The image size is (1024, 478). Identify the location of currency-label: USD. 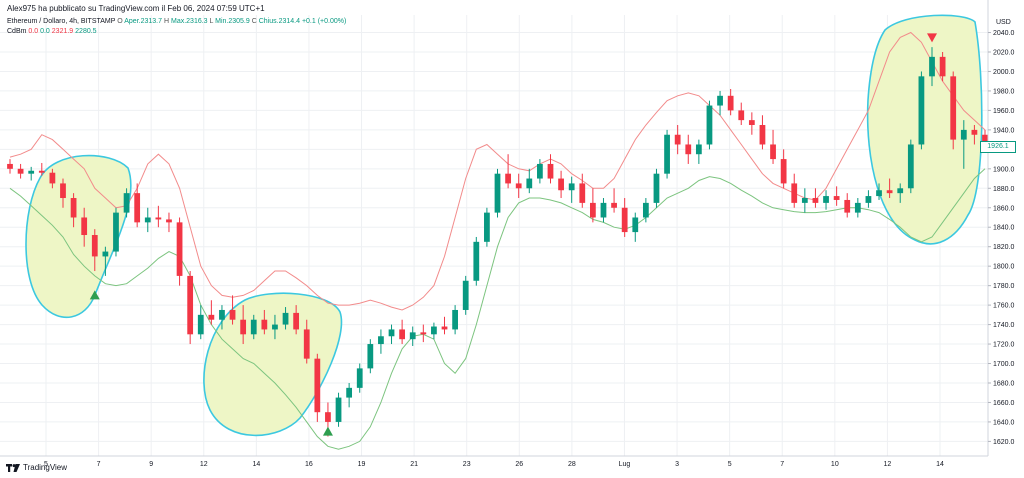
(1003, 22).